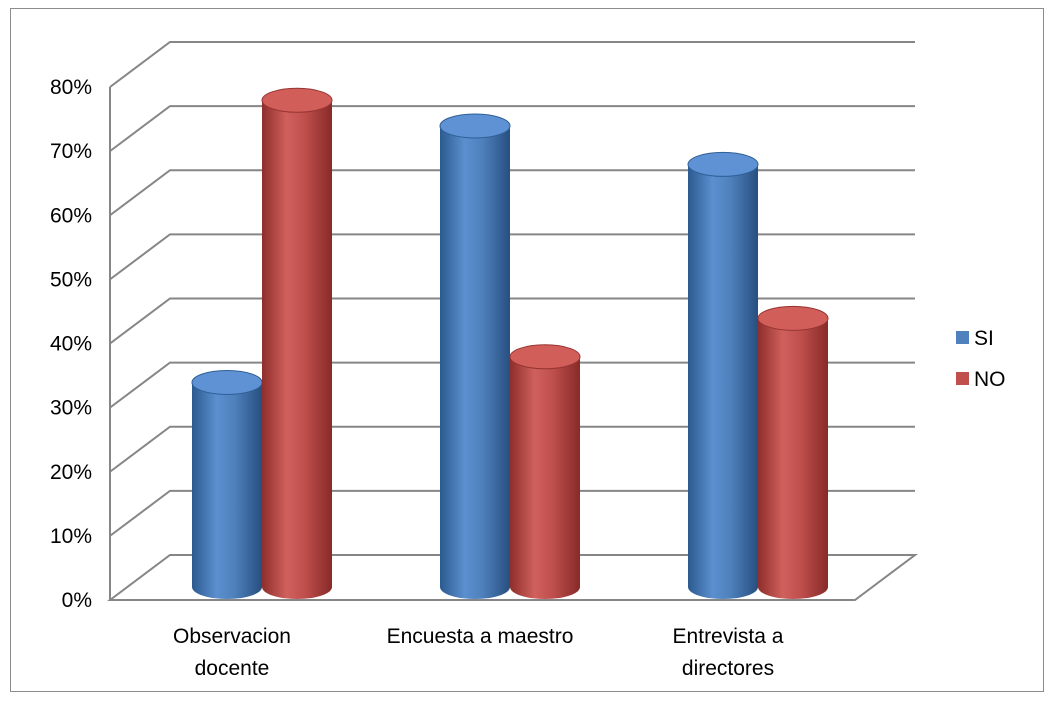 The image size is (1055, 701). What do you see at coordinates (71, 408) in the screenshot?
I see `y-tick-label: 30%` at bounding box center [71, 408].